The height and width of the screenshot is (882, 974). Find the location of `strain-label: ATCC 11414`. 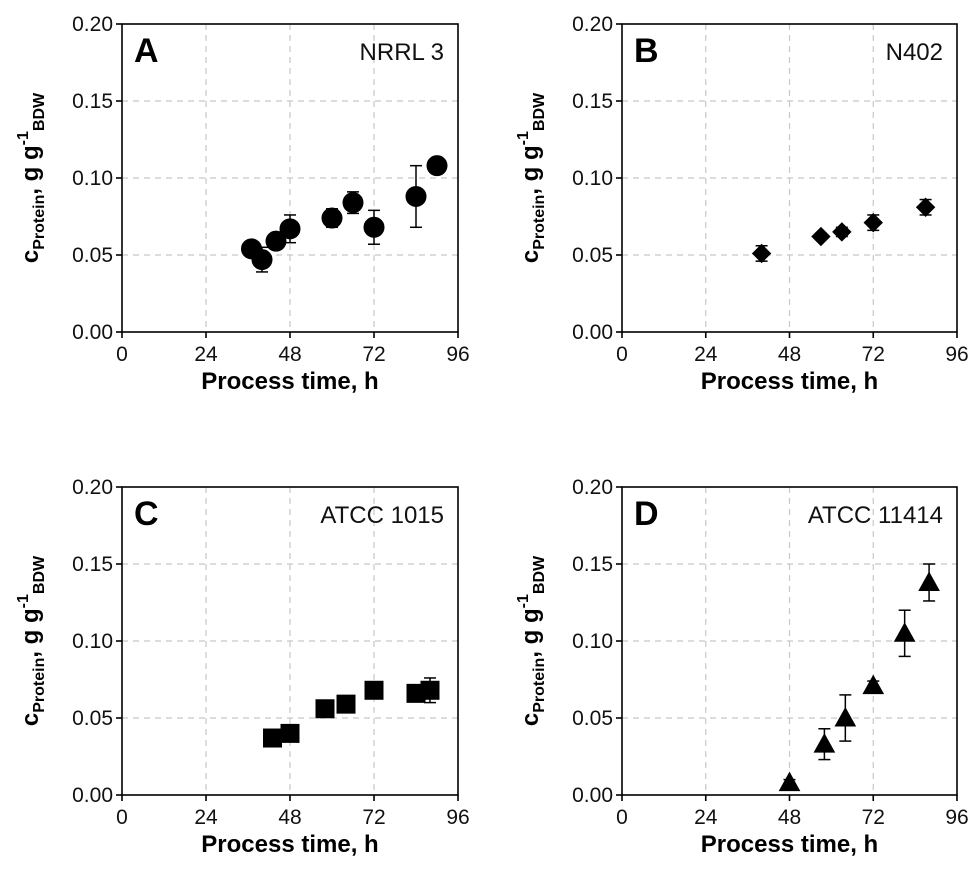

strain-label: ATCC 11414 is located at coordinates (875, 515).